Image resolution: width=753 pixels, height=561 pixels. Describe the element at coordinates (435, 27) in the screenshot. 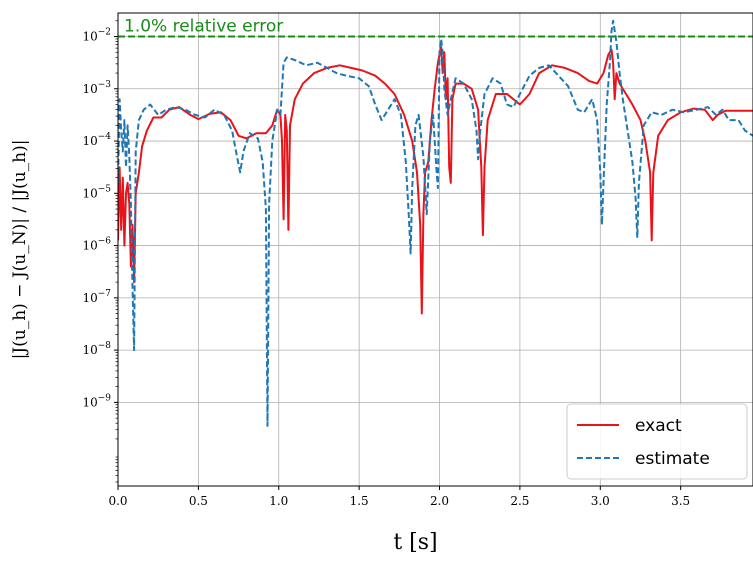

I see `reference-line-group: 1.0% relative error` at that location.